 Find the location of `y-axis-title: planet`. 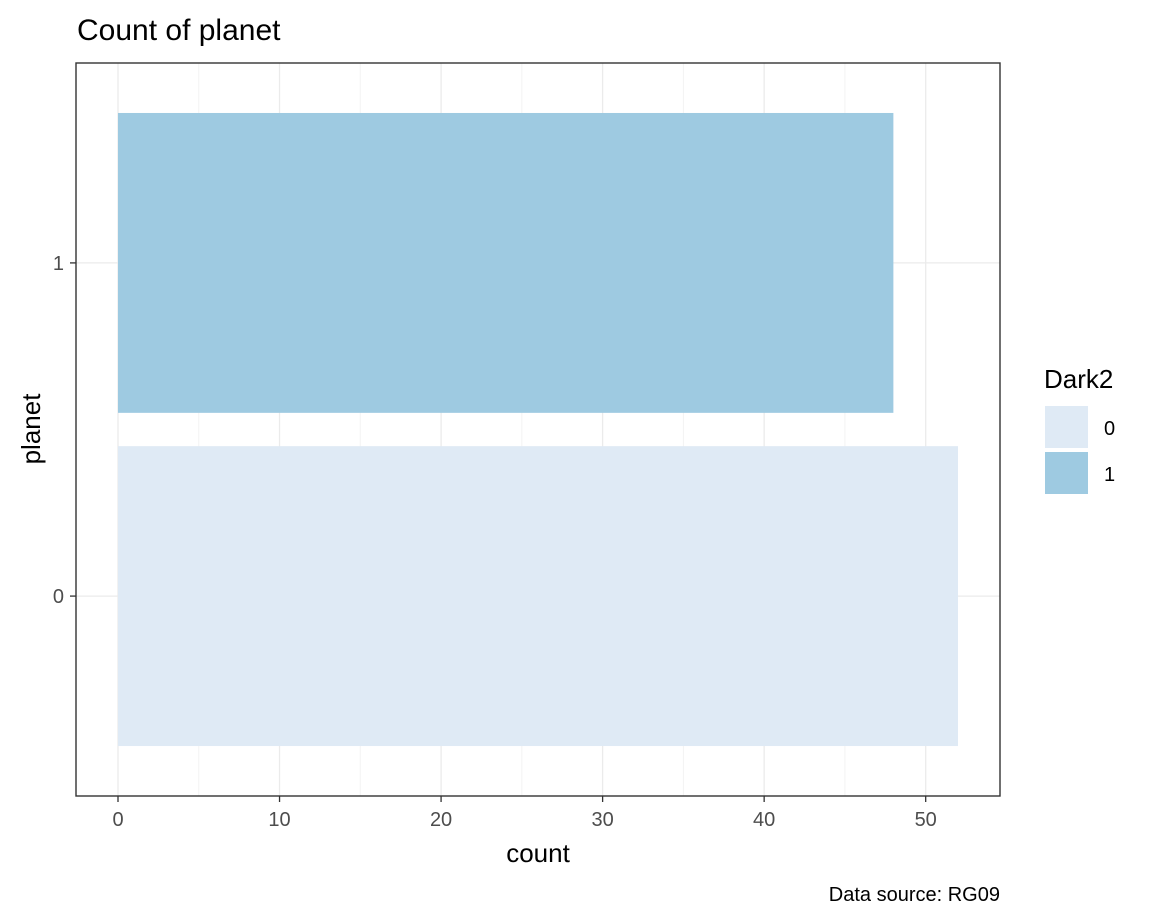

y-axis-title: planet is located at coordinates (31, 429).